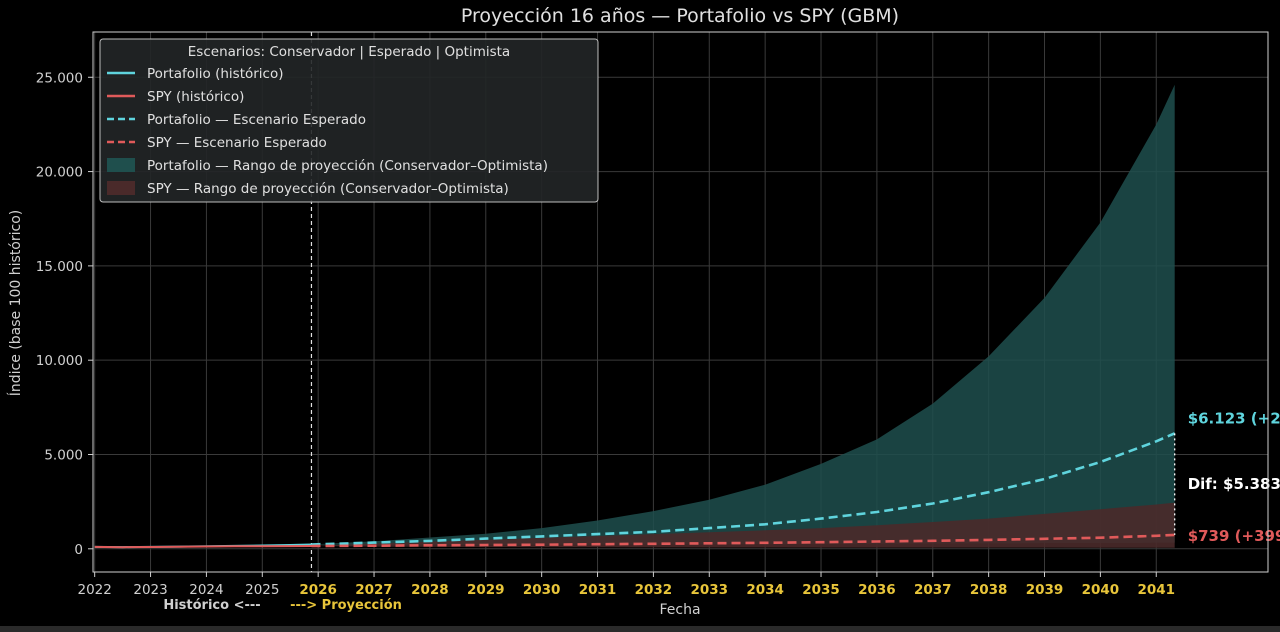  I want to click on legend-item: SPY — Escenario Esperado, so click(217, 143).